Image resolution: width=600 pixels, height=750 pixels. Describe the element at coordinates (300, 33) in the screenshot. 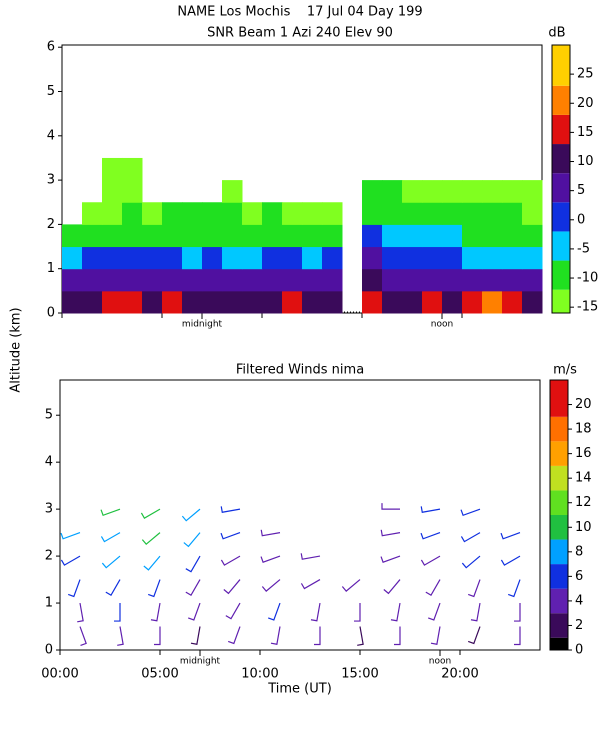

I see `chart-subtitle: SNR Beam 1 Azi 240 Elev 90` at that location.